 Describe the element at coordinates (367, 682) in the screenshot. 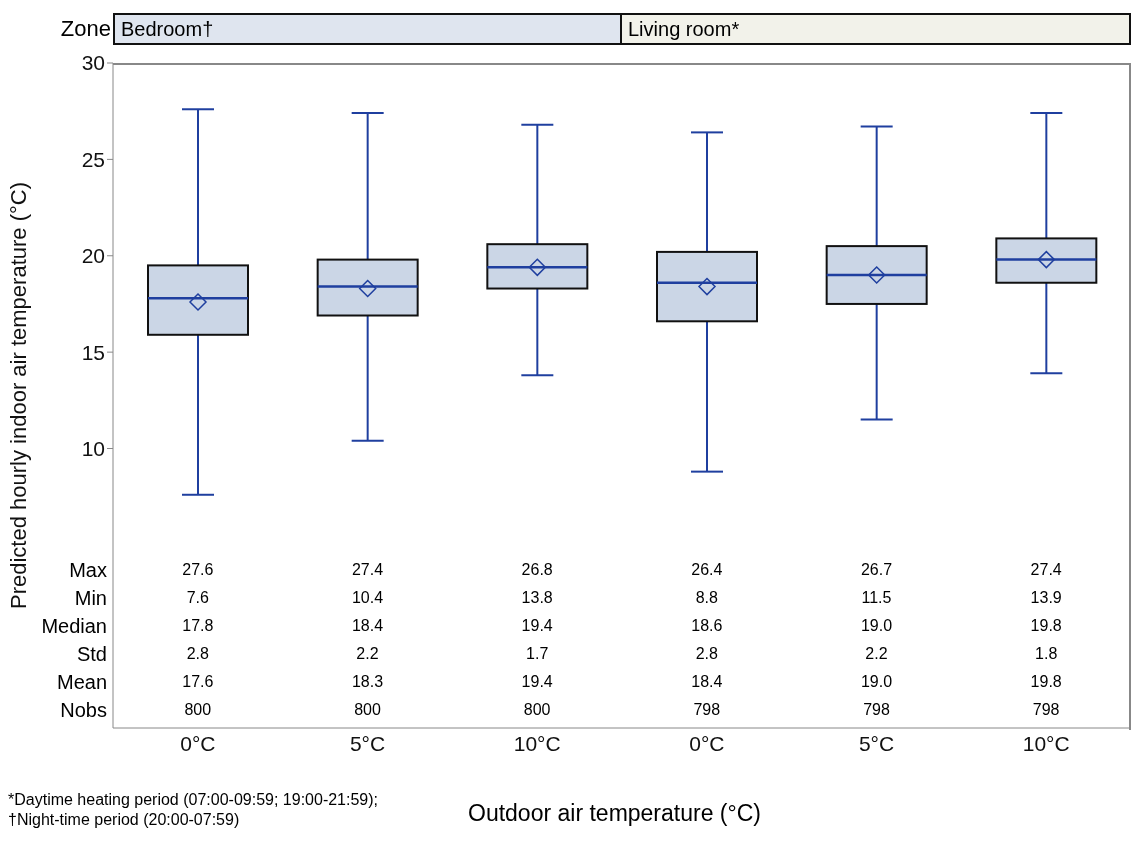

I see `annotation: 18.3` at that location.